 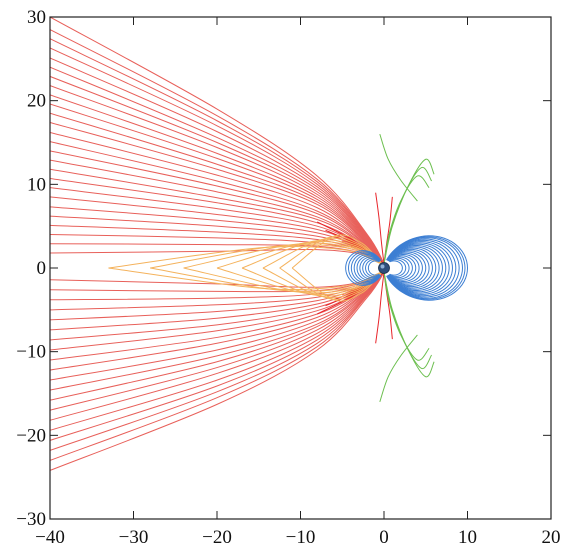 I want to click on y-tick-label: 0, so click(x=42, y=268).